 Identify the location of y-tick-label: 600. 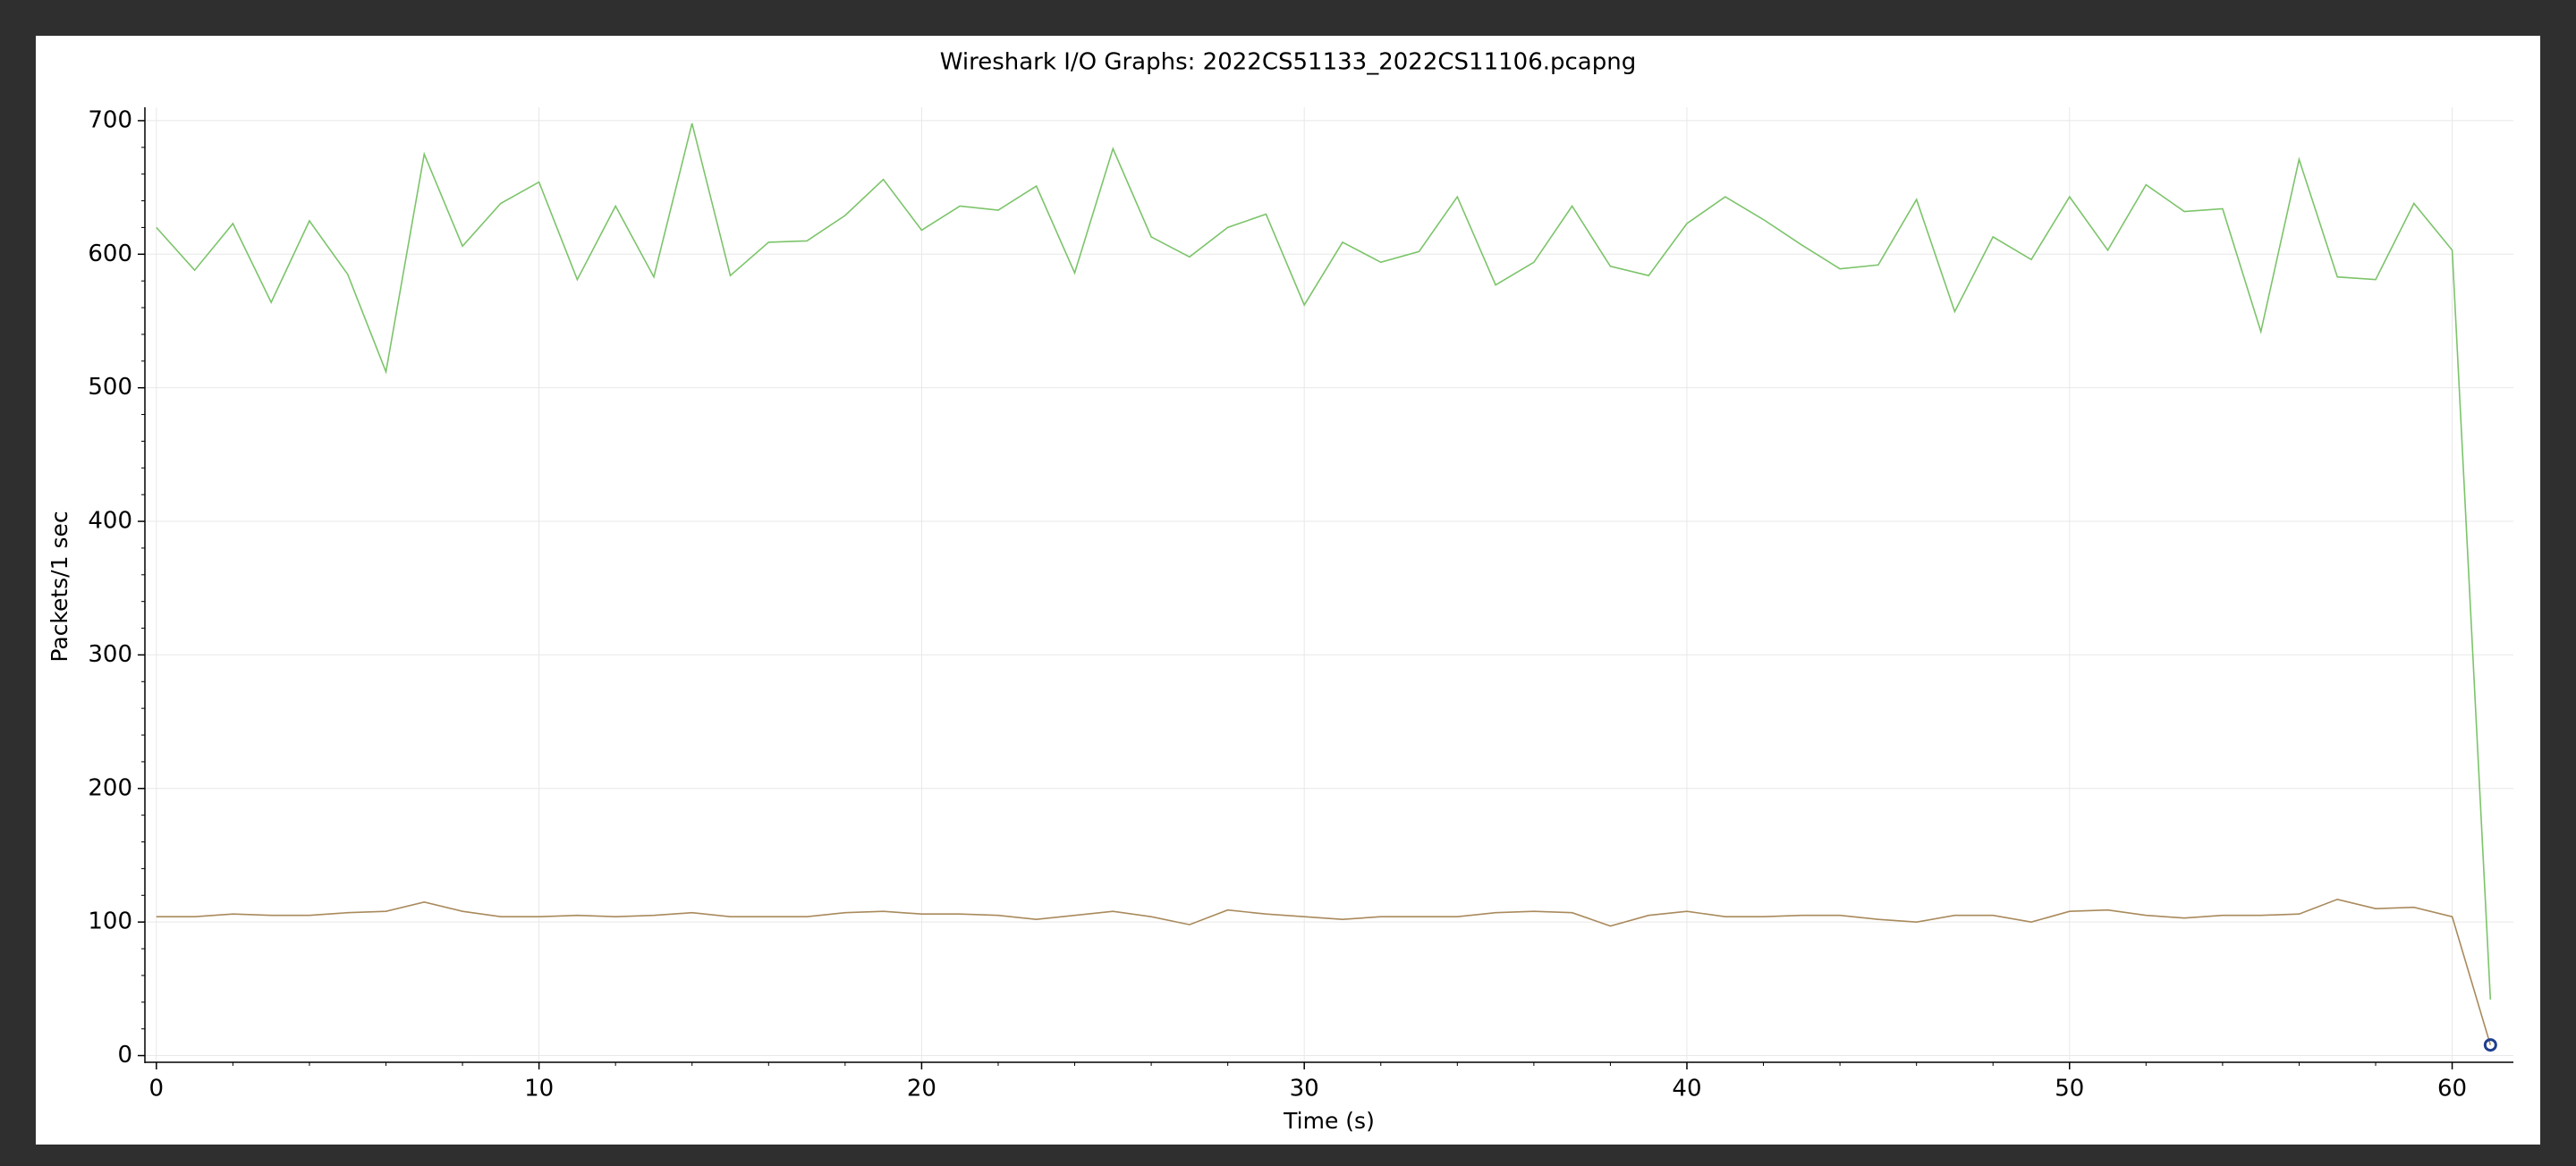
(110, 254).